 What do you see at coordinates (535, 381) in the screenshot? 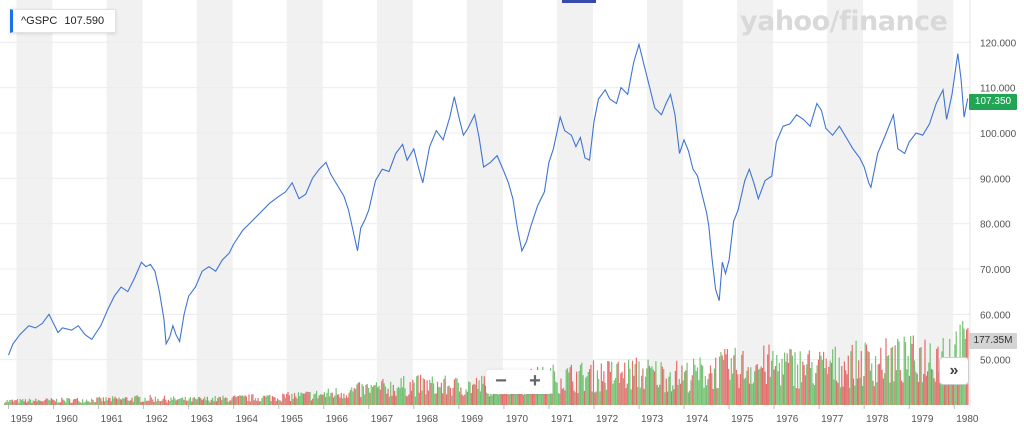
I see `zoom-in-button: +` at bounding box center [535, 381].